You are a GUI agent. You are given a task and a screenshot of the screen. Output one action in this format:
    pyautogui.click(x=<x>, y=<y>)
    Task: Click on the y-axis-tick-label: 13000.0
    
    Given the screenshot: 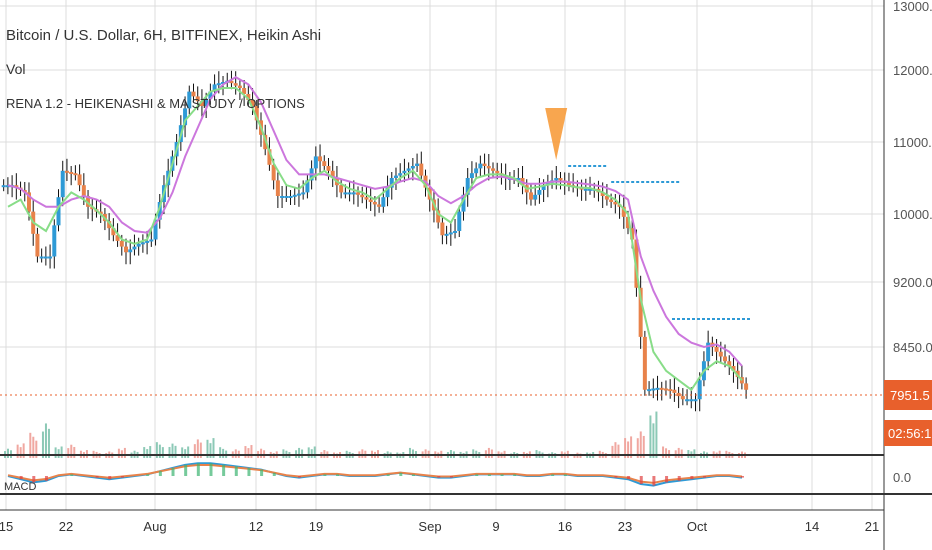 What is the action you would take?
    pyautogui.click(x=912, y=7)
    